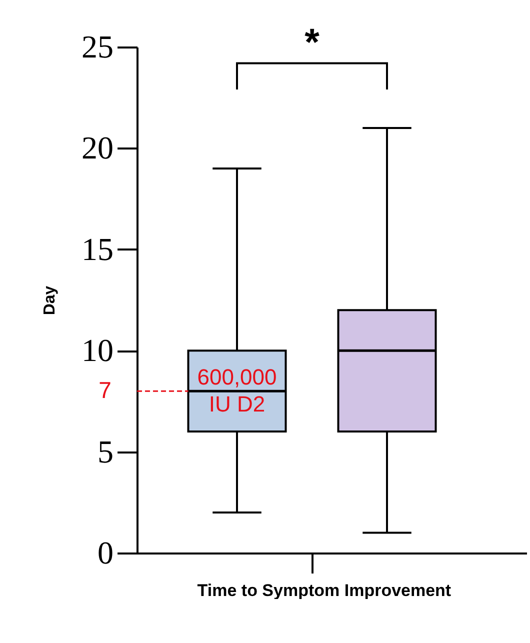  I want to click on y-tick-label: 20, so click(98, 148).